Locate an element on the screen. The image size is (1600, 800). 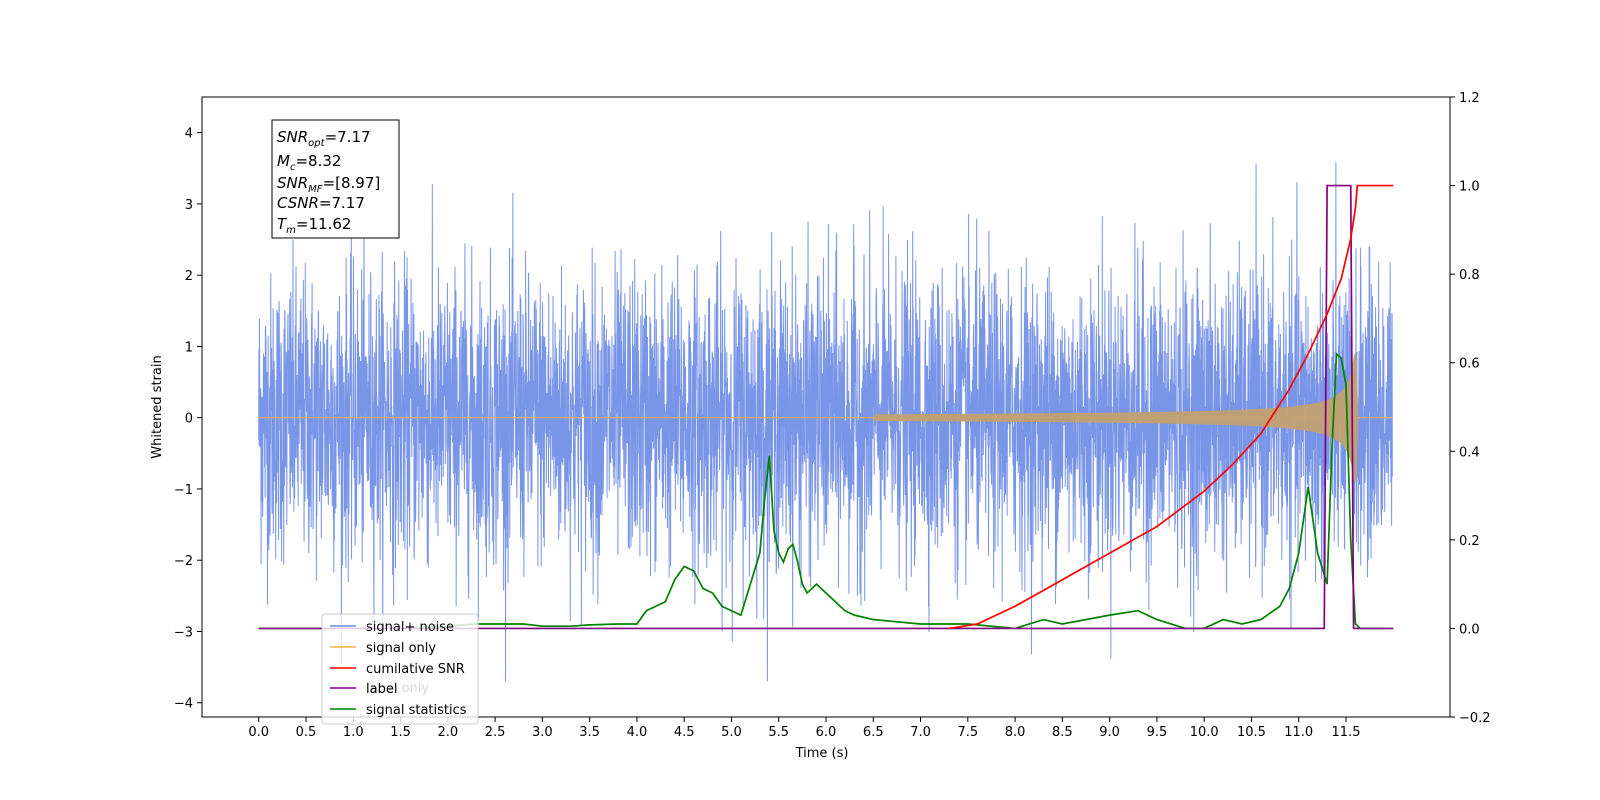
legend-label-label: label is located at coordinates (381, 689).